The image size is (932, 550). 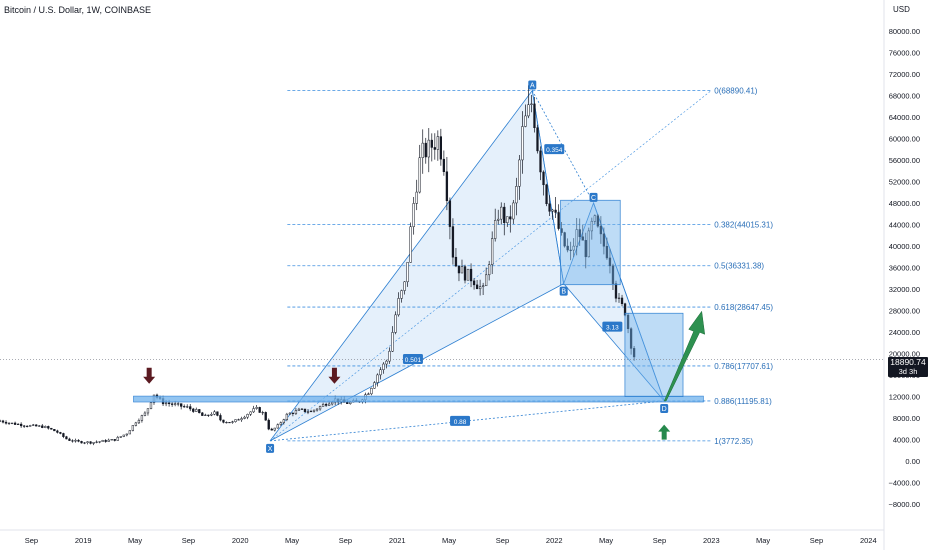 I want to click on down-arrow-icon, so click(x=334, y=375).